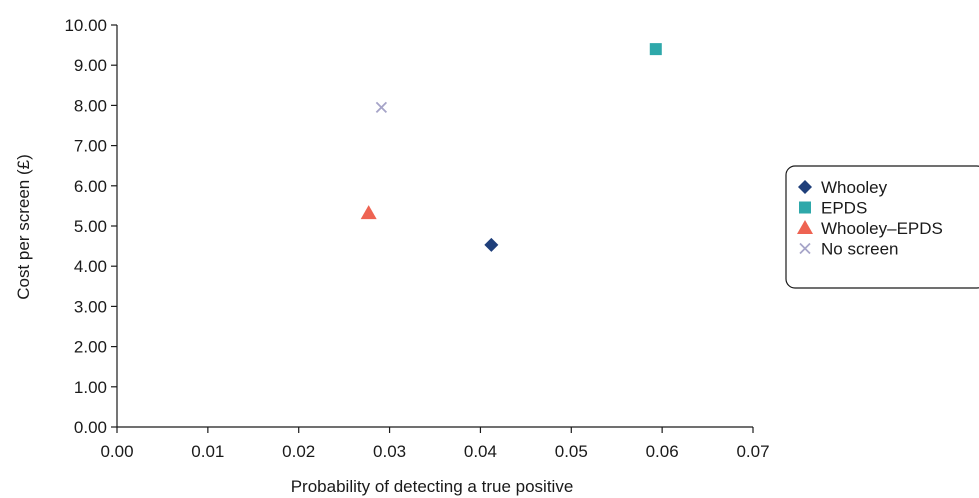 The width and height of the screenshot is (979, 498). What do you see at coordinates (90, 306) in the screenshot?
I see `y-tick-label: 3.00` at bounding box center [90, 306].